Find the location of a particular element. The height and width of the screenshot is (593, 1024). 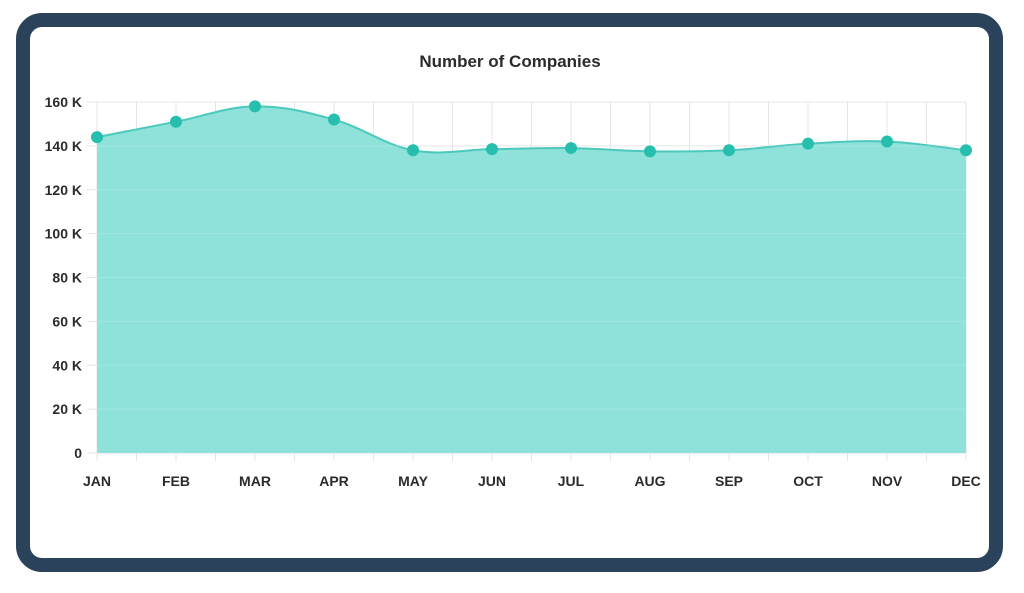

x-axis: JAN FEB MAR APR MAY JUN JUL AUG SEP OCT NOV DEC is located at coordinates (532, 481).